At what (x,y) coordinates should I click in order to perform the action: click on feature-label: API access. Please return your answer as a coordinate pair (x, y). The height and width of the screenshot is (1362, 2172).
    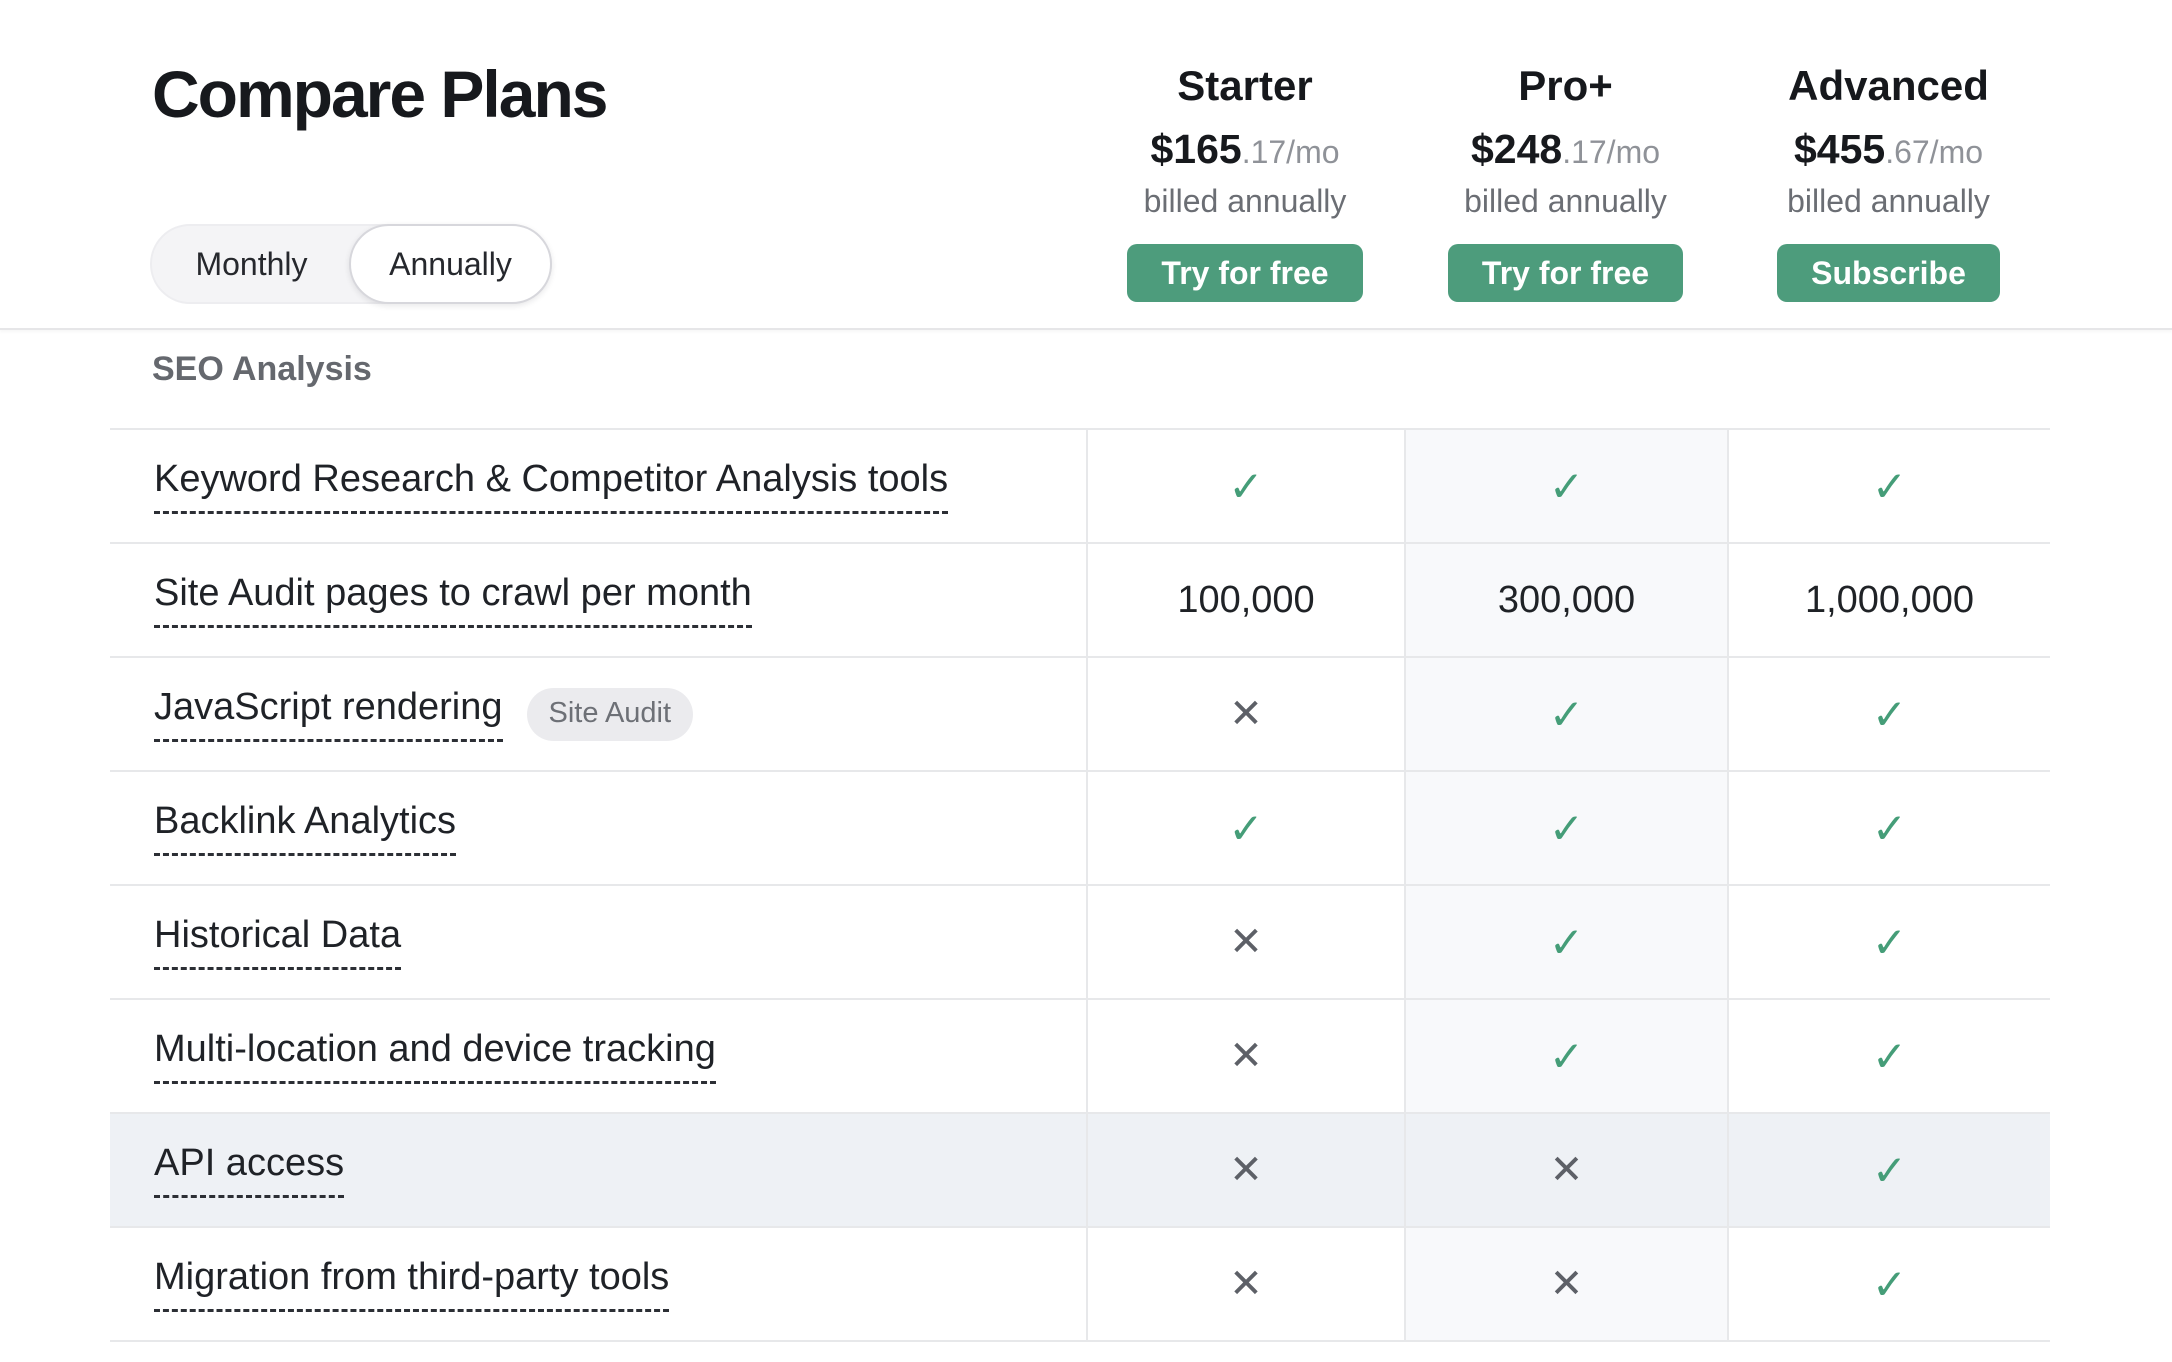
    Looking at the image, I should click on (249, 1170).